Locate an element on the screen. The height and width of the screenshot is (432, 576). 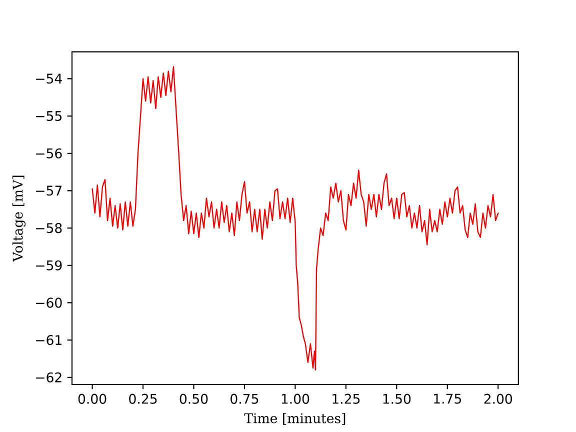
y-tick-label: −56 is located at coordinates (49, 153).